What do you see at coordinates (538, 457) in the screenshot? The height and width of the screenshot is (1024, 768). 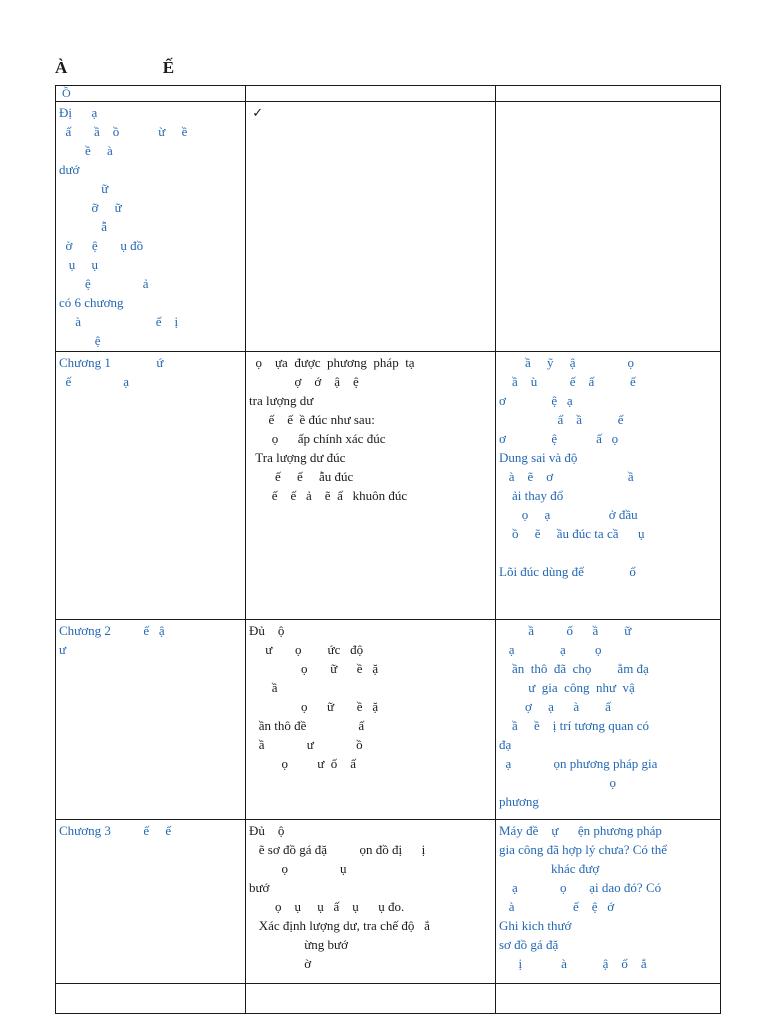 I see `text-line: Dung sai và độ` at bounding box center [538, 457].